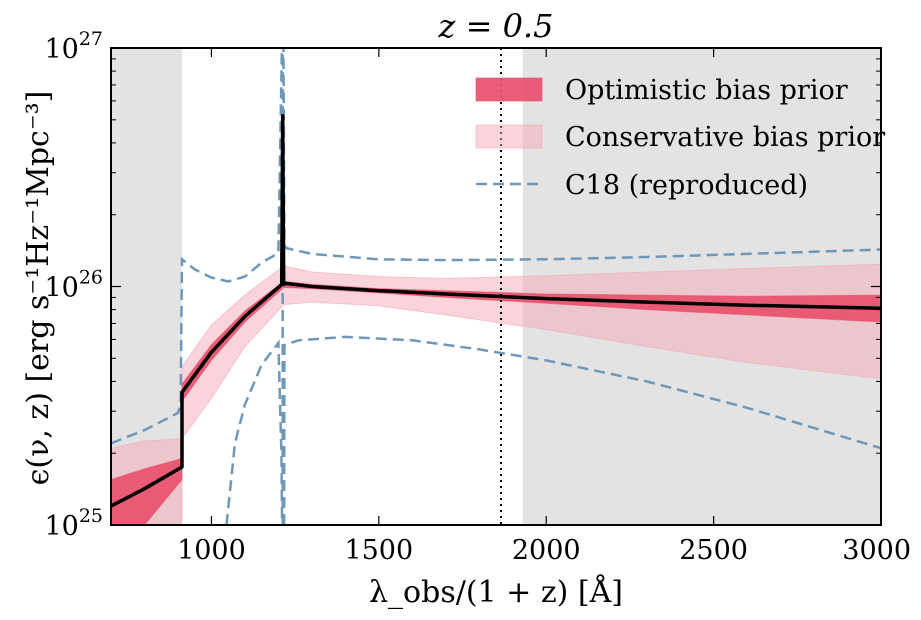 Image resolution: width=921 pixels, height=620 pixels. What do you see at coordinates (73, 46) in the screenshot?
I see `y-tick-label: 1027` at bounding box center [73, 46].